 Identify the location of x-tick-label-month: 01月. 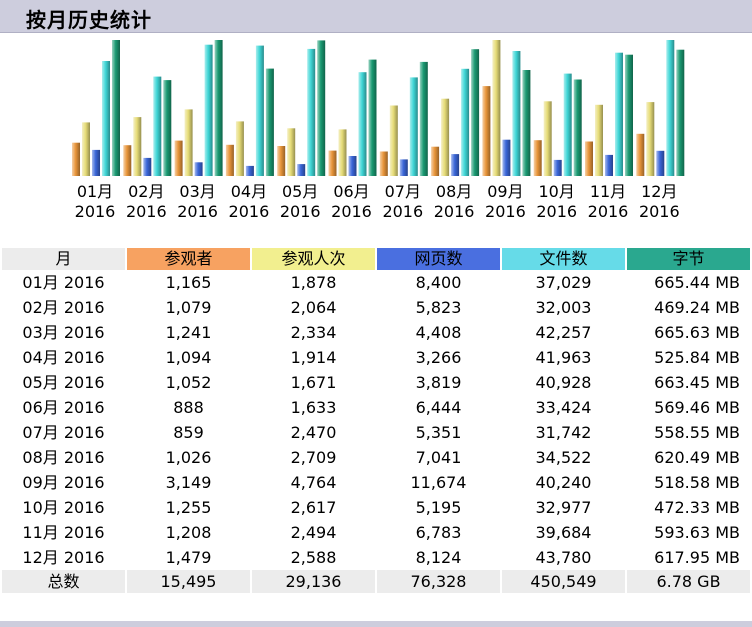
(95, 191).